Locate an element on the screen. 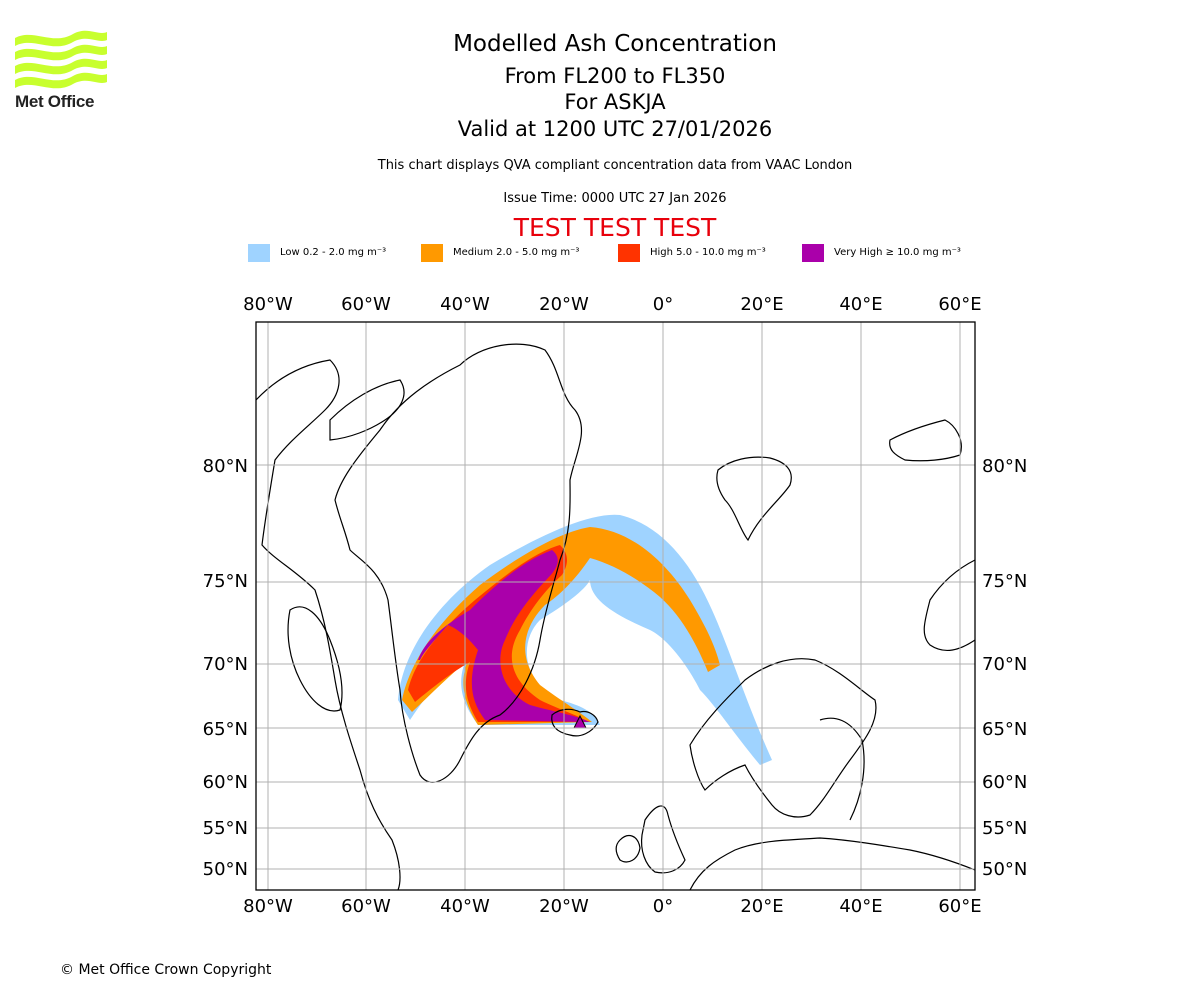 The image size is (1200, 1000). ellesmere-coast is located at coordinates (367, 410).